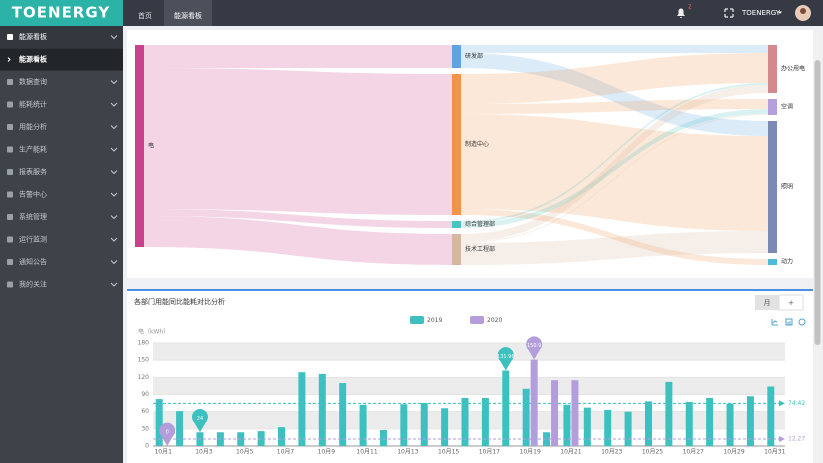  What do you see at coordinates (774, 452) in the screenshot?
I see `x-tick-label: 10月31` at bounding box center [774, 452].